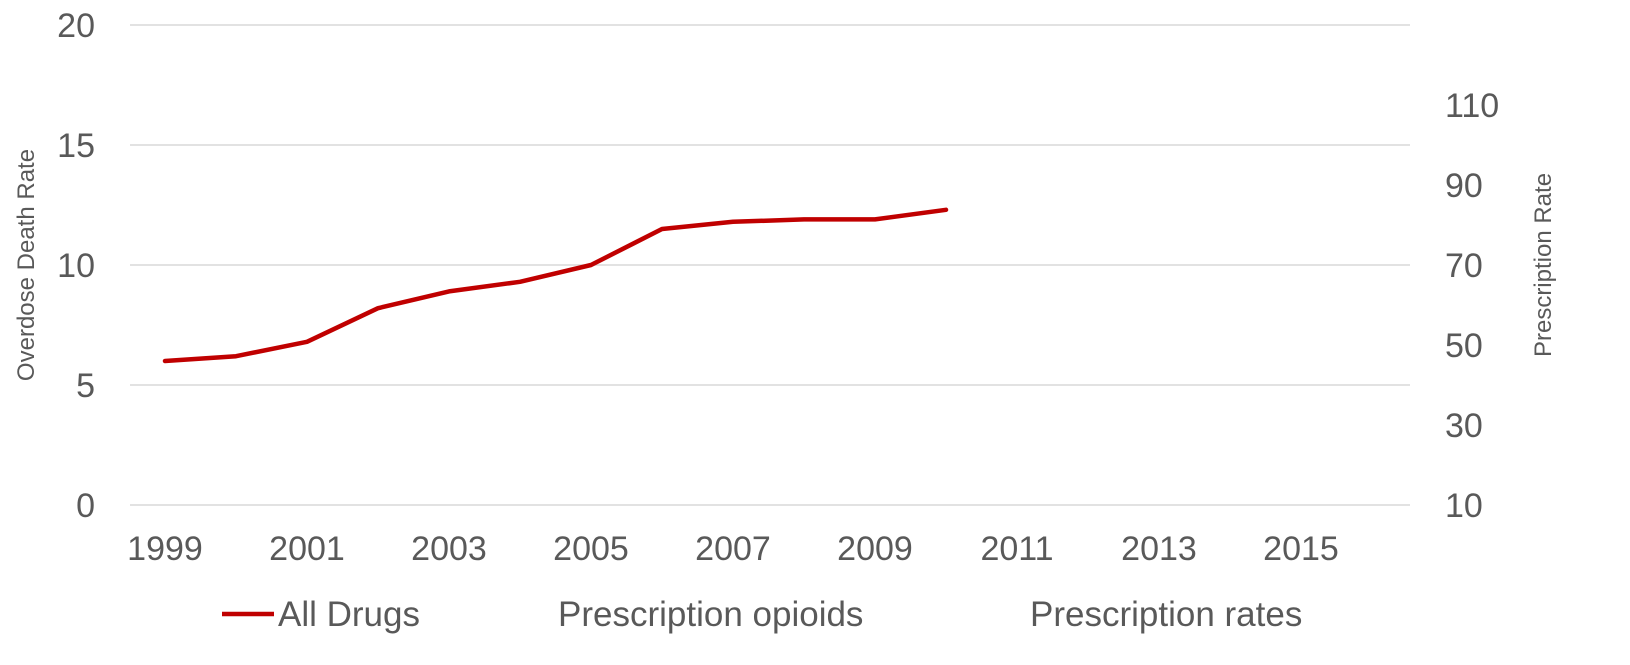  Describe the element at coordinates (1464, 506) in the screenshot. I see `y2-tick-label: 10` at that location.